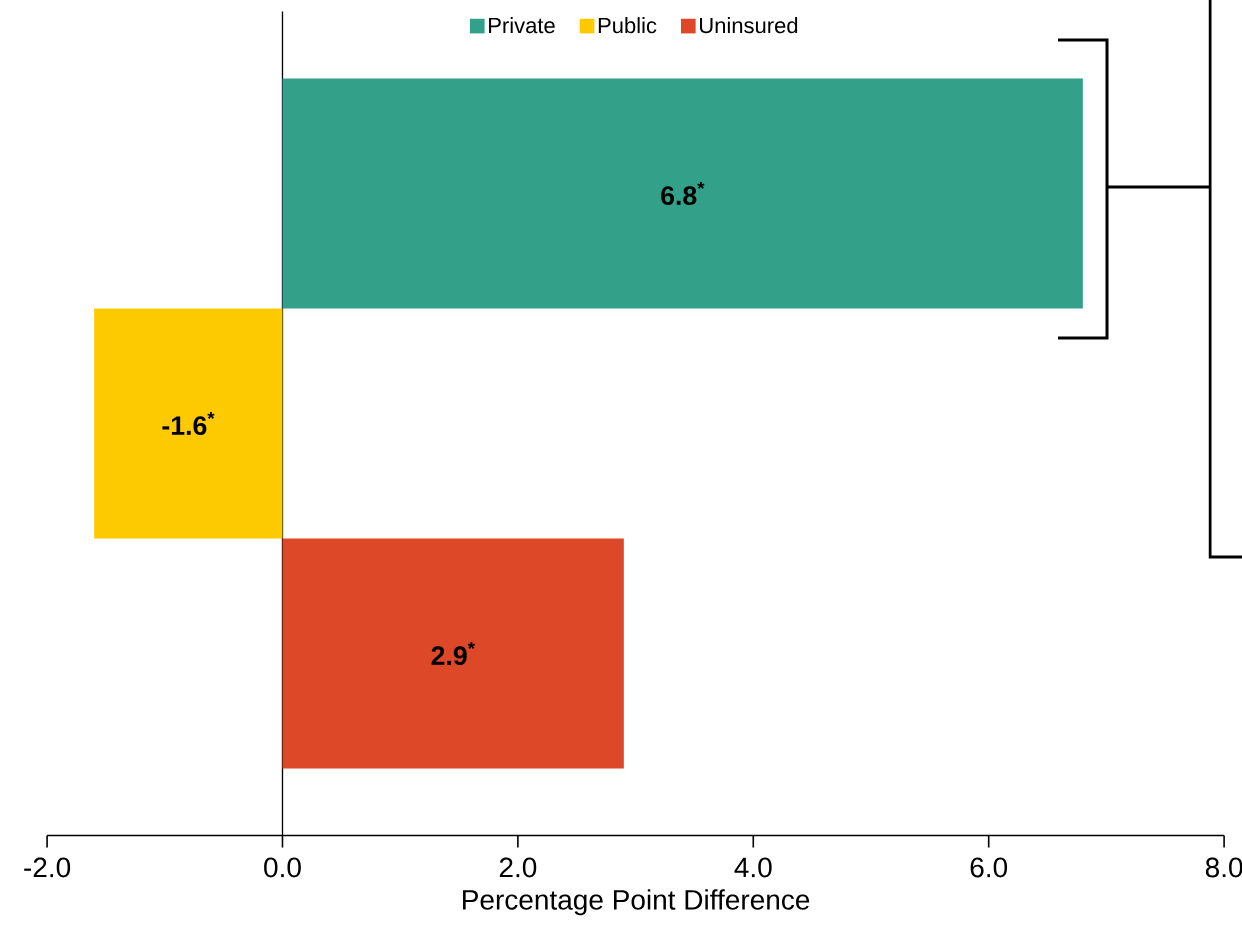  I want to click on data-label: -1.6$^{*}$, so click(188, 423).